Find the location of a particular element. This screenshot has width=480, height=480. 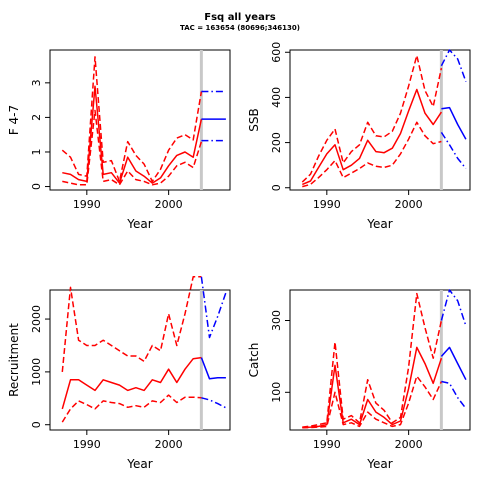

y-tick-label: 200 is located at coordinates (276, 142).